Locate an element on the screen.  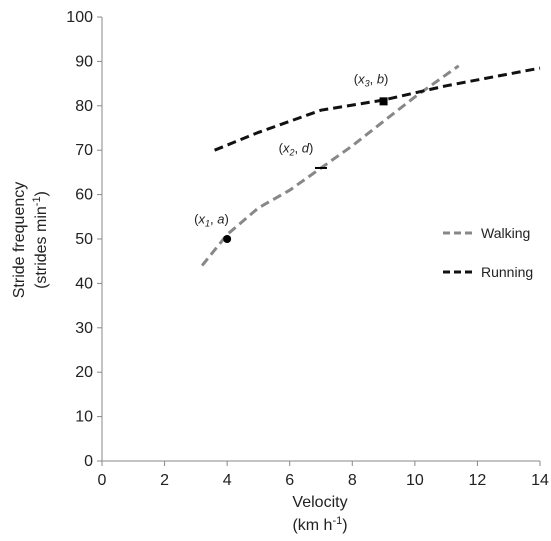
x-tick-label: 6 is located at coordinates (289, 480).